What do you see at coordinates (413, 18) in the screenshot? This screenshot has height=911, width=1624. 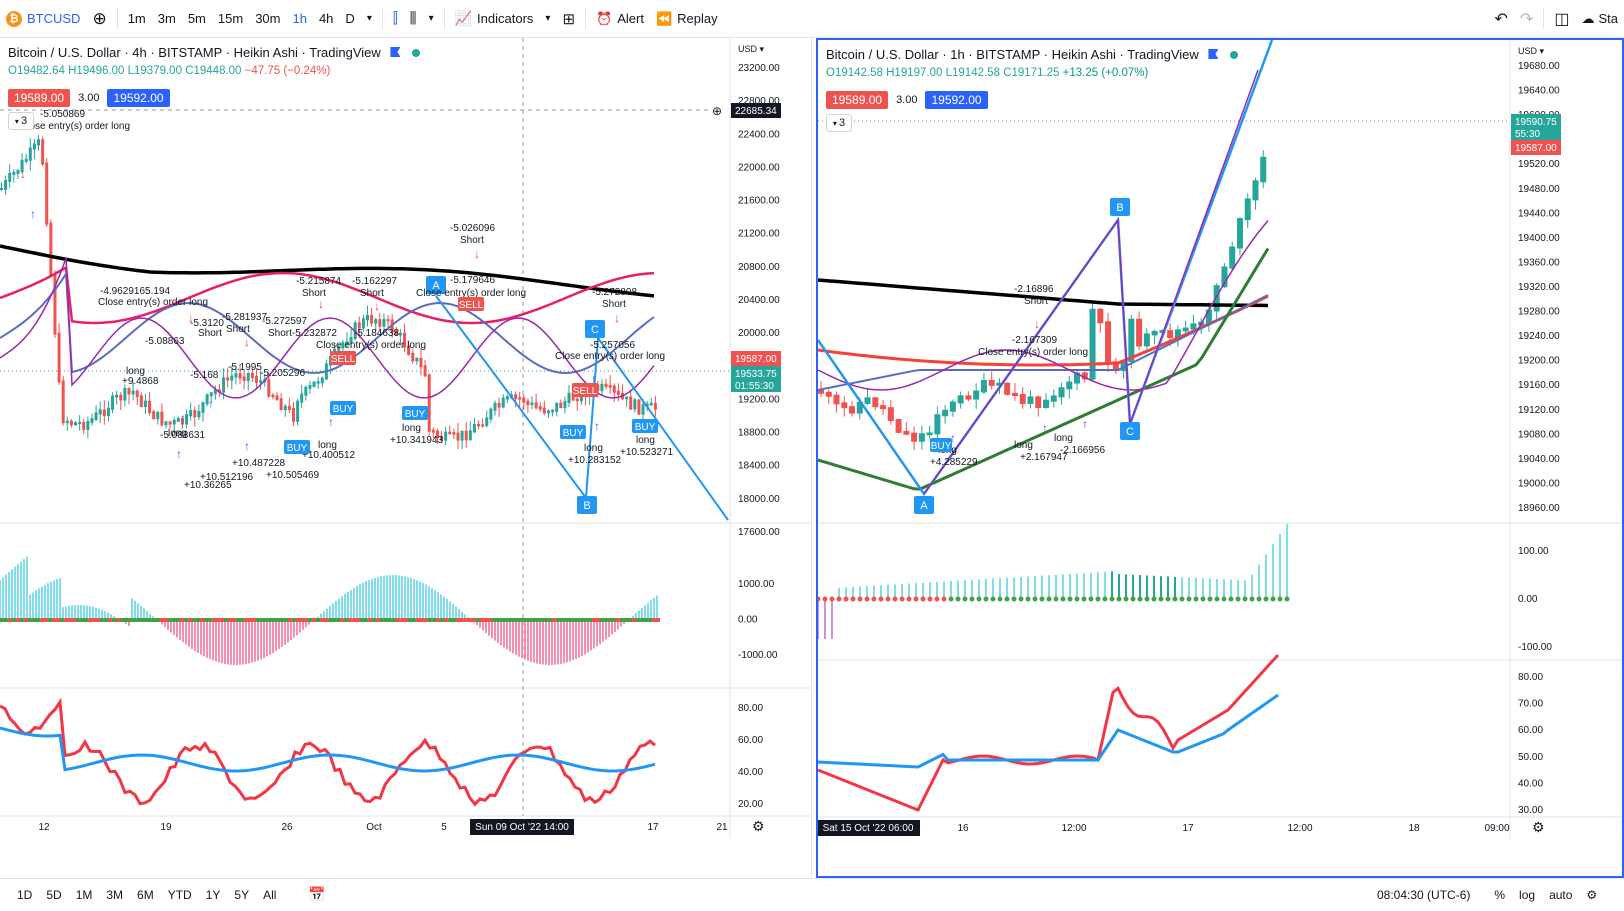 I see `candle-type-icon: ⫼` at bounding box center [413, 18].